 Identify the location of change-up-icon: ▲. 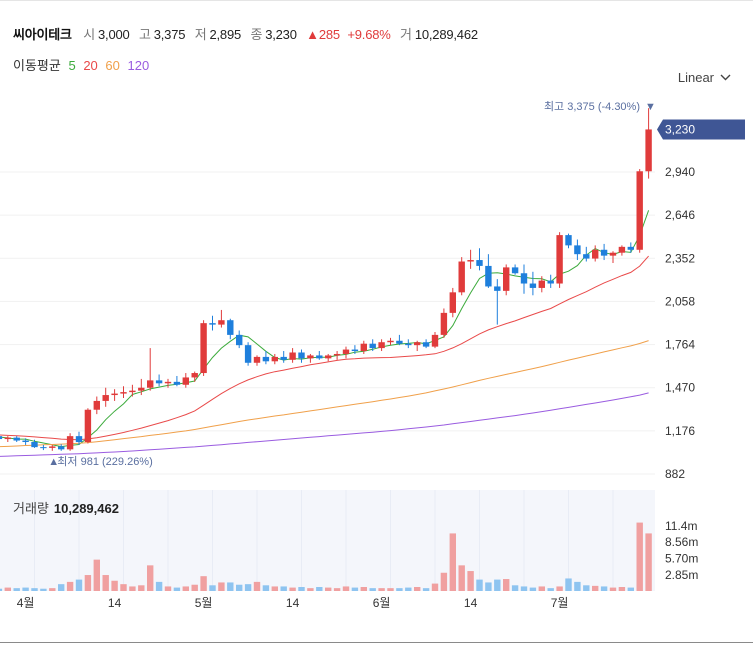
(312, 34).